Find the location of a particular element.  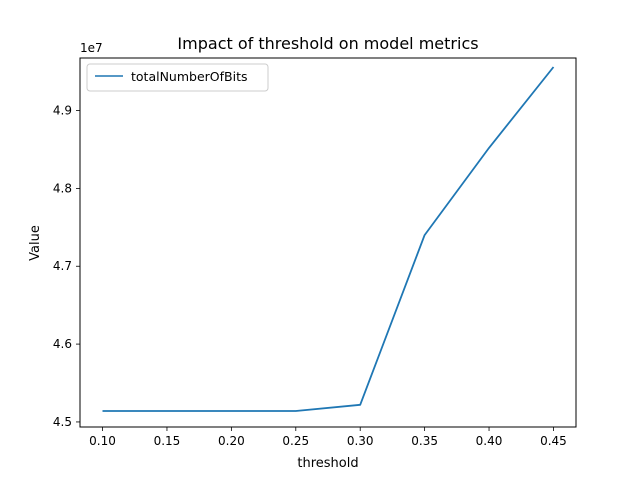

y-axis: 4.5 4.6 4.7 4.8 4.9 is located at coordinates (66, 266).